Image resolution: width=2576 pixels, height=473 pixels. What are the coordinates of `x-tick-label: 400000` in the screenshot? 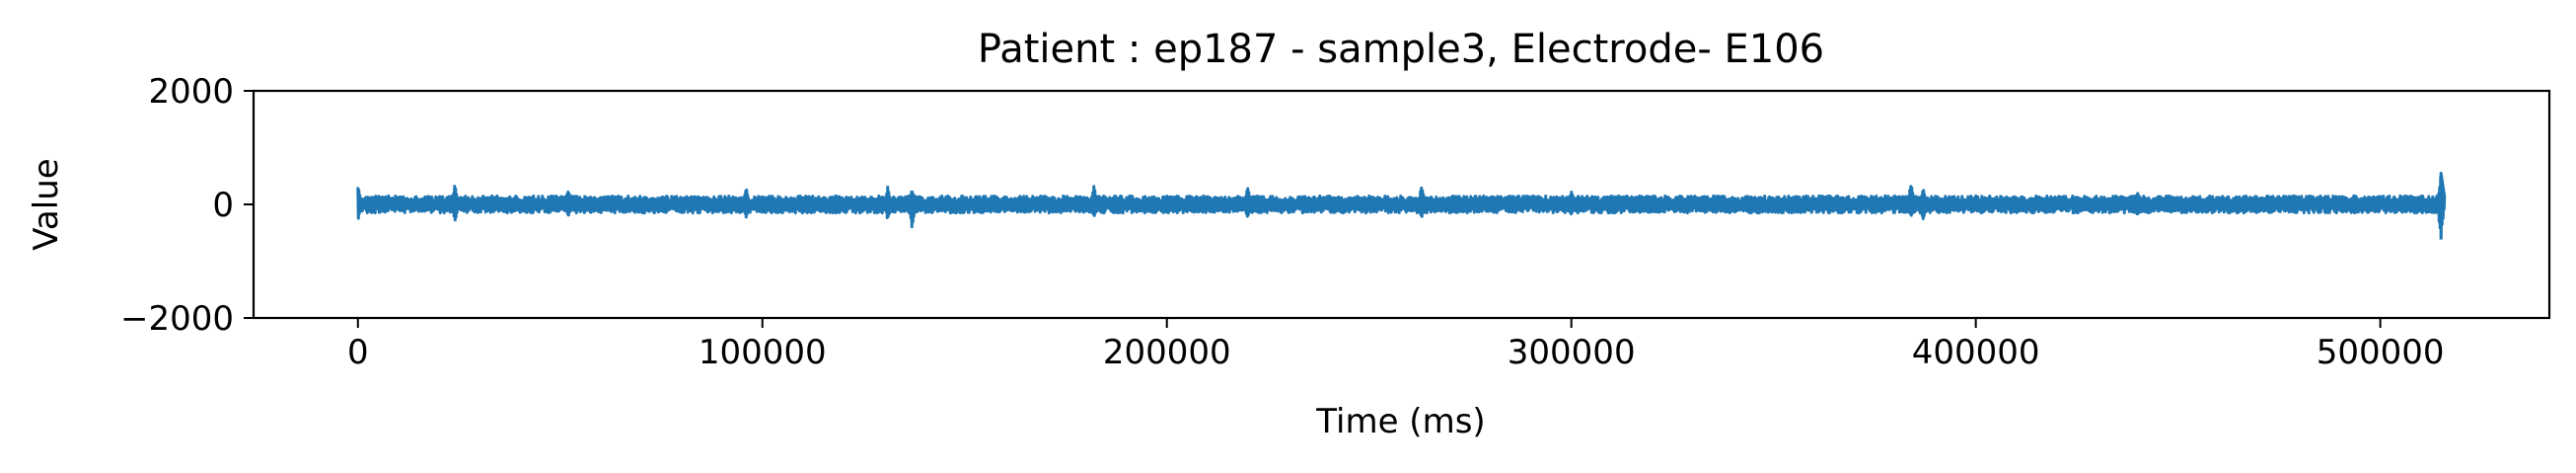 It's located at (1976, 352).